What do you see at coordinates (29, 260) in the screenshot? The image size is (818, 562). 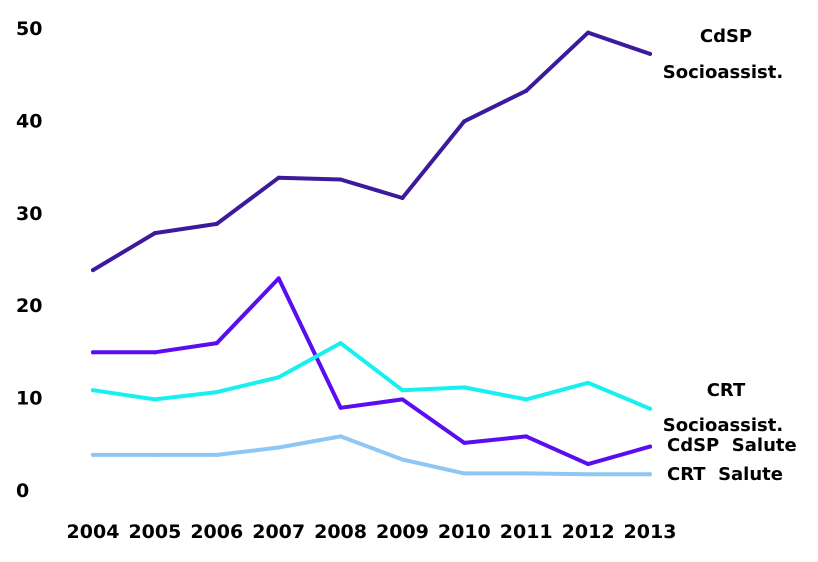 I see `y-axis-ticks: 0 10 20 30 40 50` at bounding box center [29, 260].